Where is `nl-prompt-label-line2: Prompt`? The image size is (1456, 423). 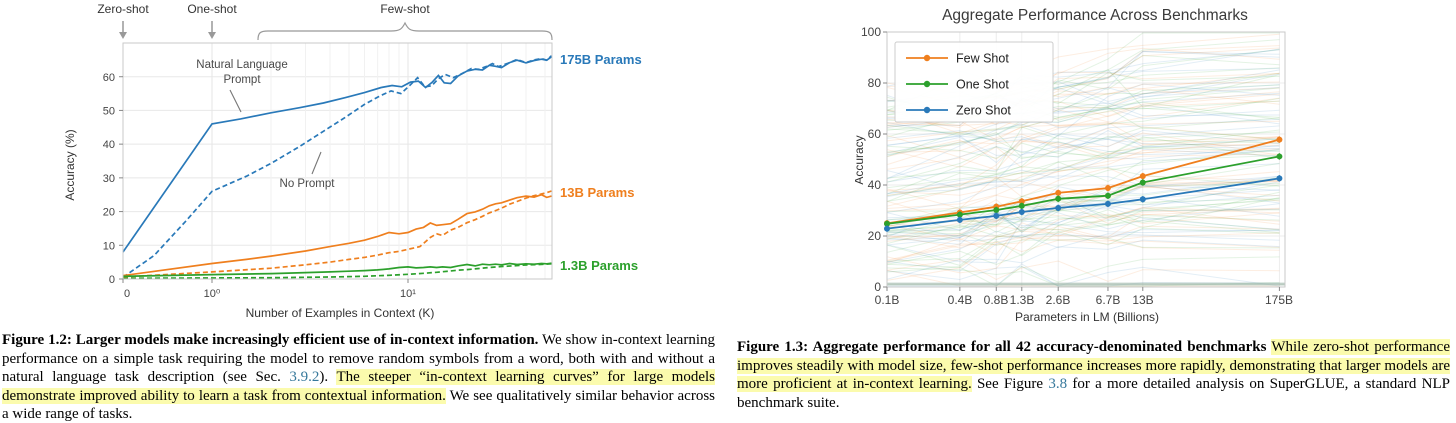 nl-prompt-label-line2: Prompt is located at coordinates (242, 80).